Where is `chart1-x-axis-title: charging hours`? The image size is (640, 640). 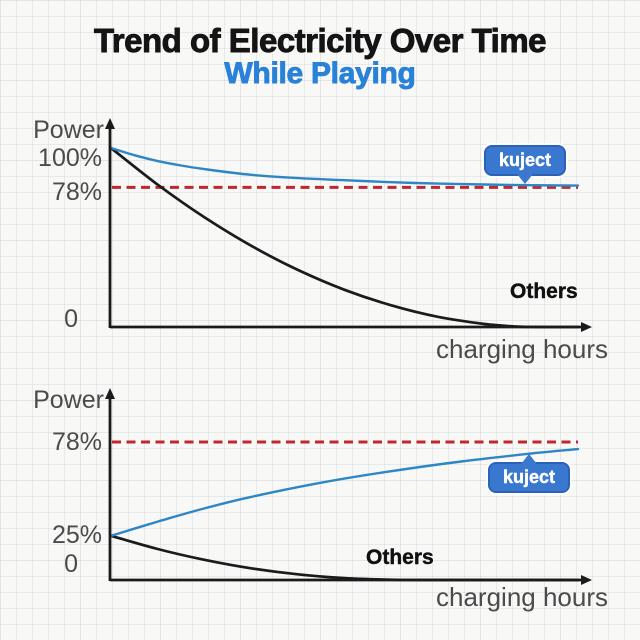 chart1-x-axis-title: charging hours is located at coordinates (522, 349).